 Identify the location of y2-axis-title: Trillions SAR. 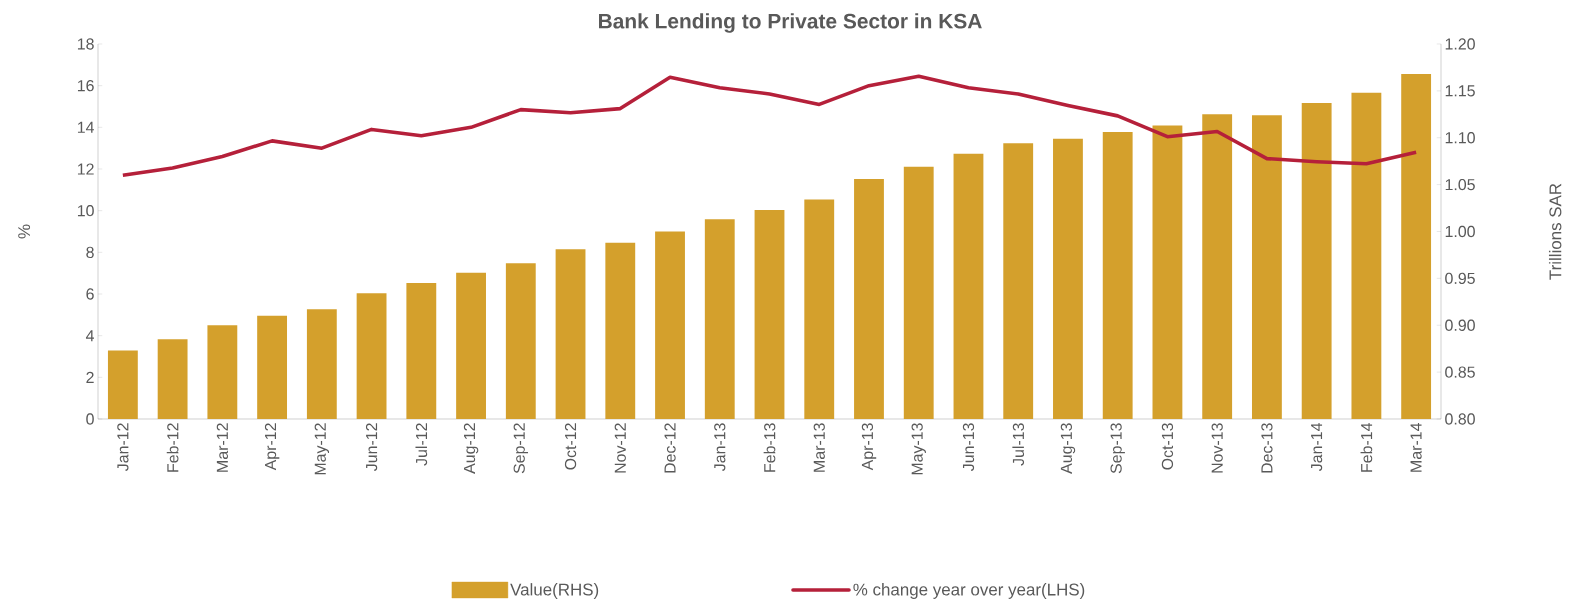
(1555, 231).